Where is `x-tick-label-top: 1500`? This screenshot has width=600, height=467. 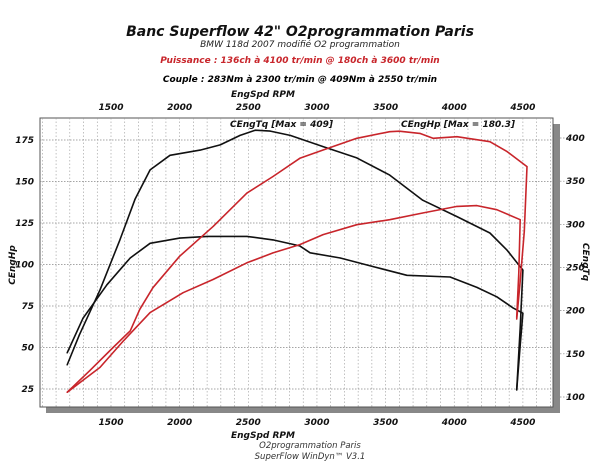 x-tick-label-top: 1500 is located at coordinates (110, 108).